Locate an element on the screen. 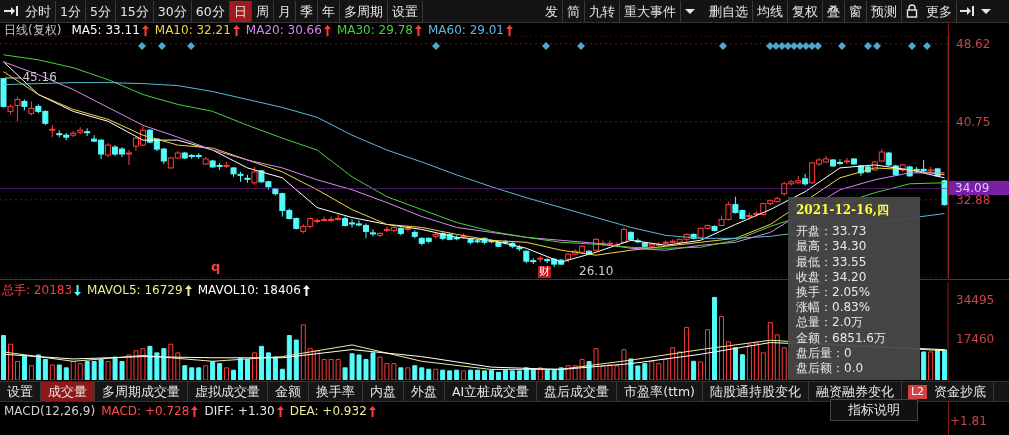  text: 虚拟成交量 is located at coordinates (228, 391).